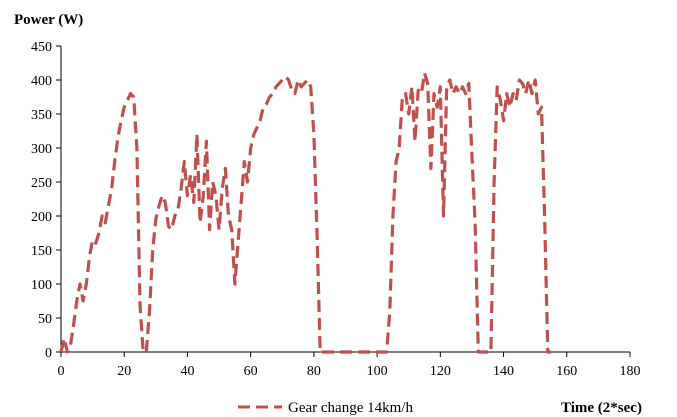 This screenshot has height=417, width=677. I want to click on x-tick-label: 100, so click(377, 371).